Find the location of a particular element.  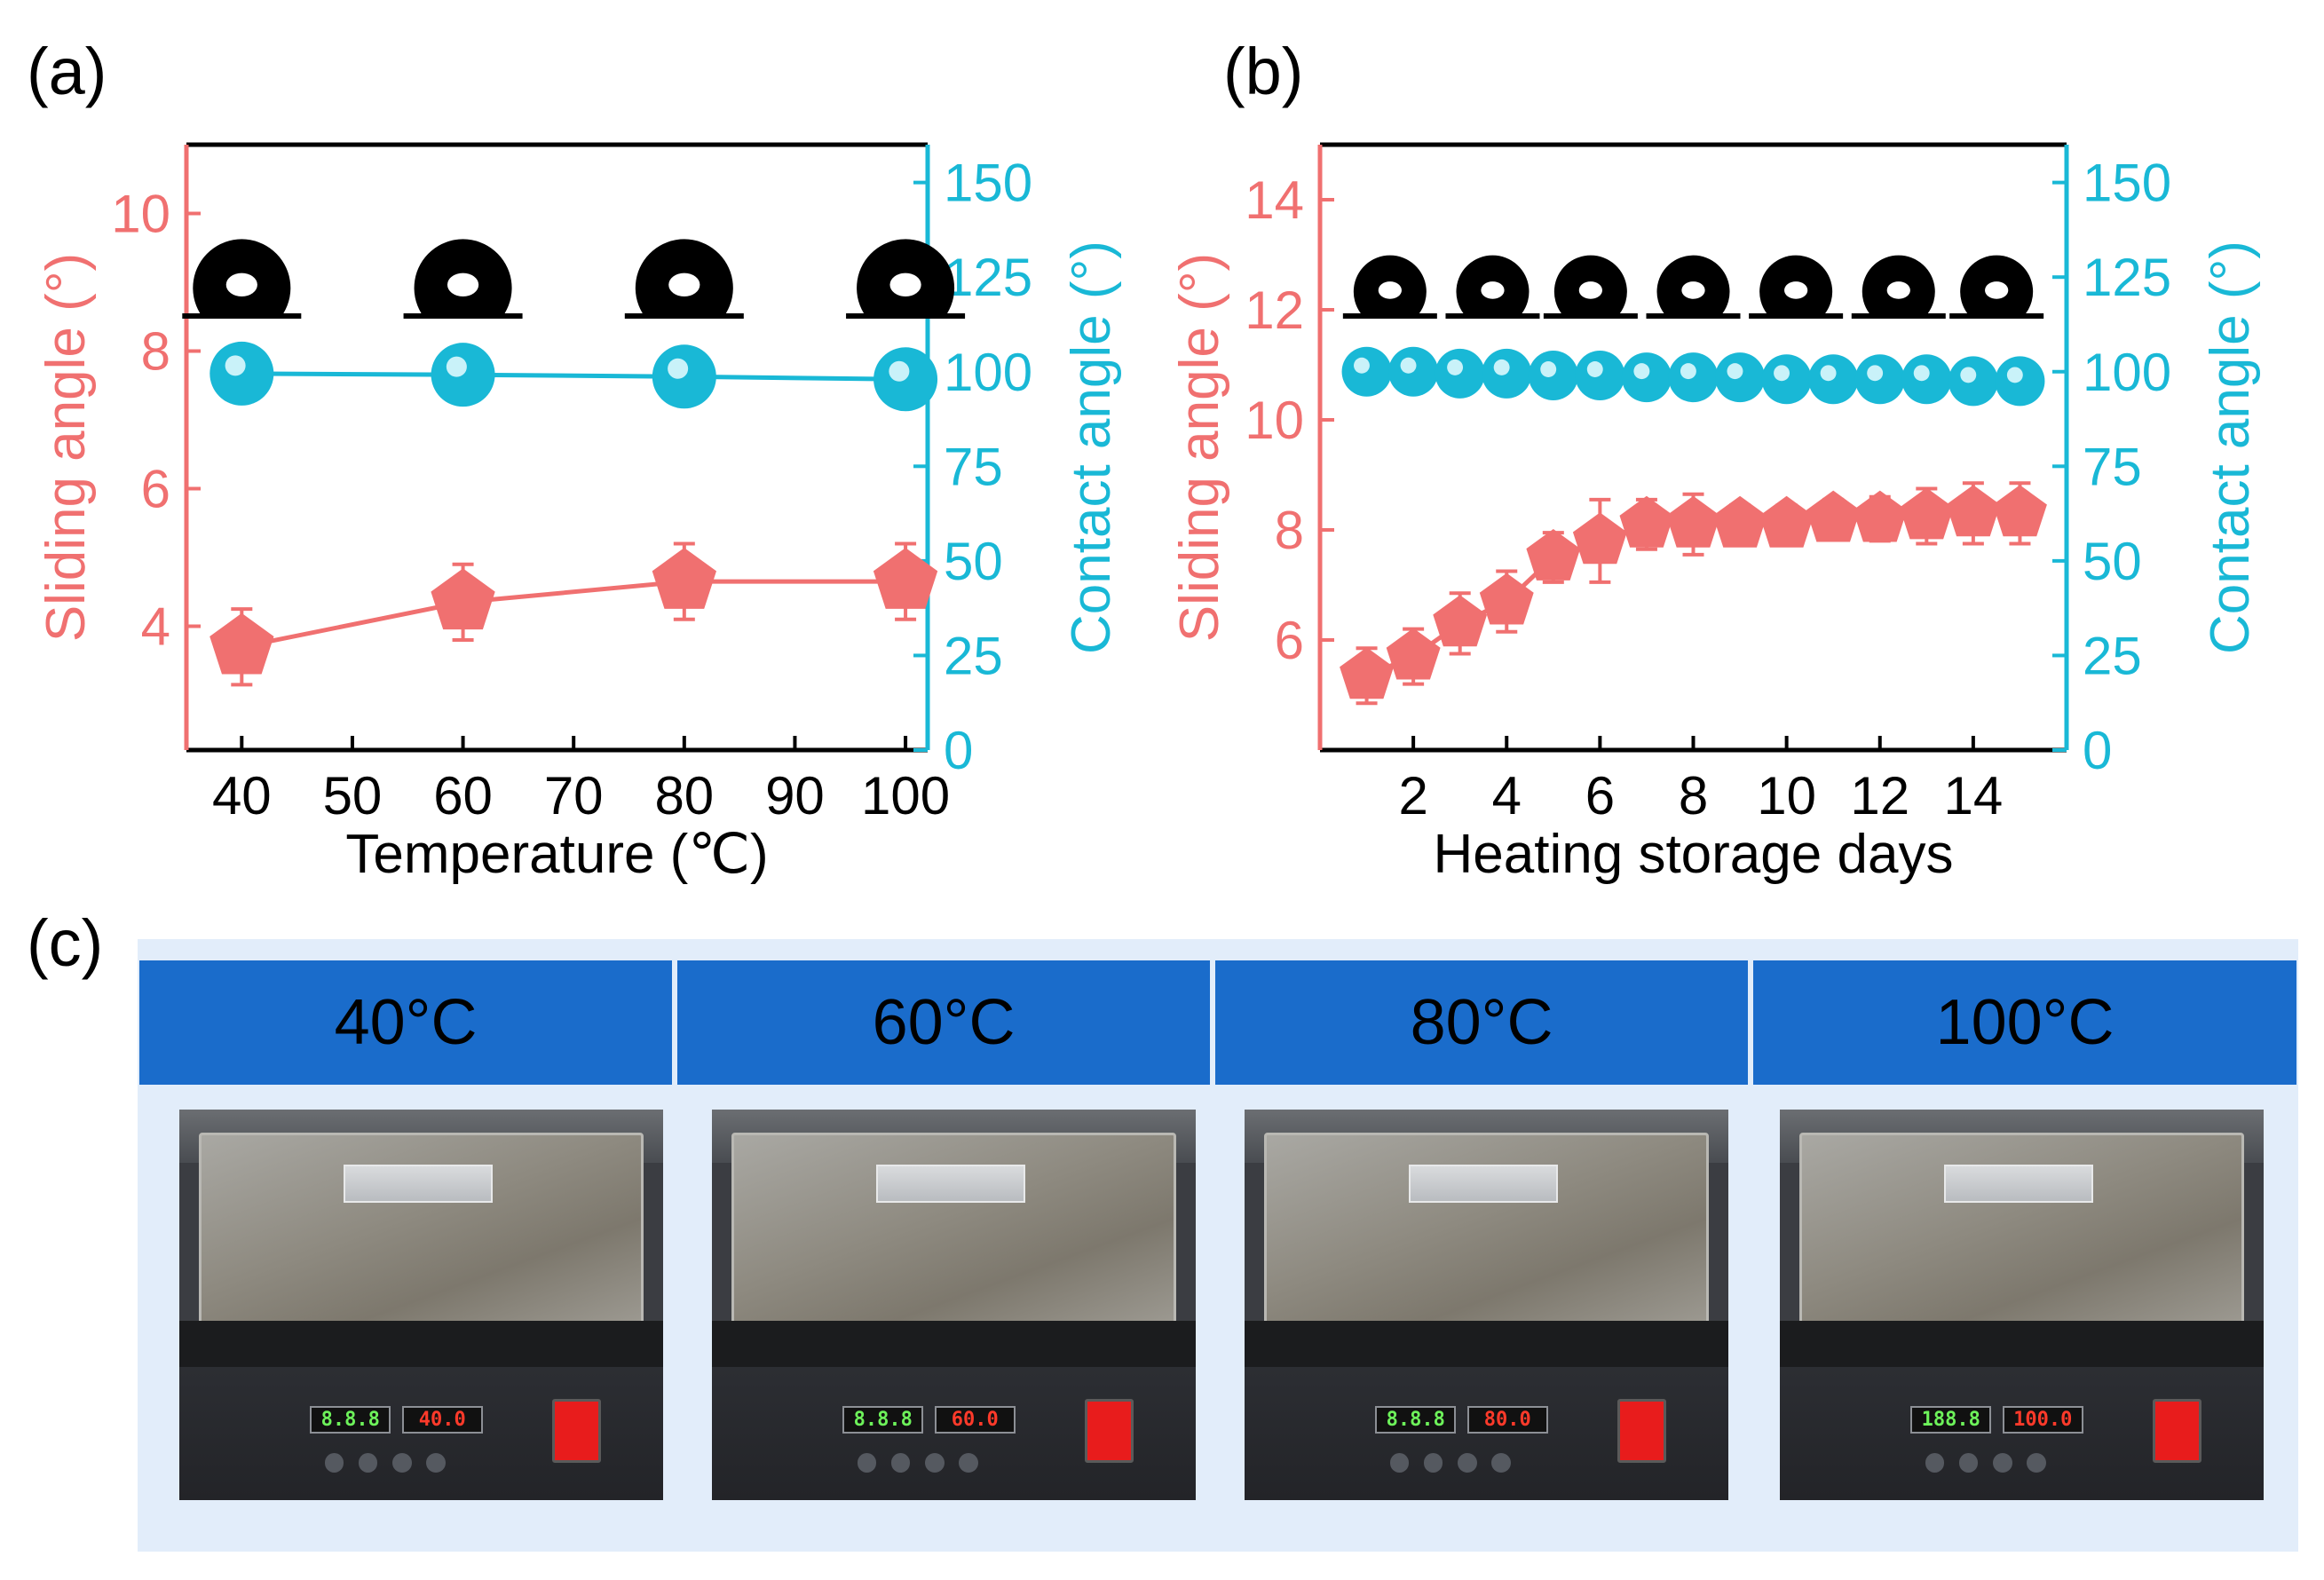

chart1-left-tick-label: 4 is located at coordinates (155, 627).